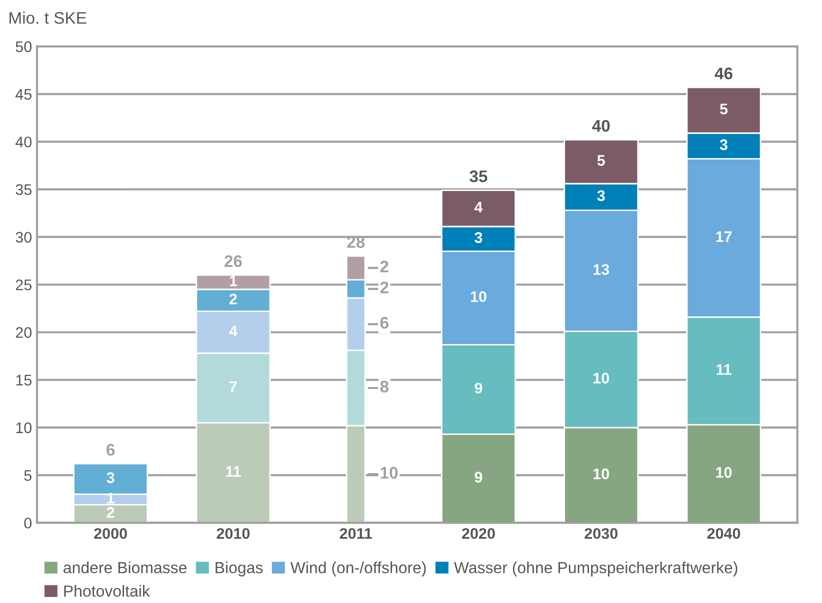  What do you see at coordinates (24, 428) in the screenshot?
I see `y-tick-label: 10` at bounding box center [24, 428].